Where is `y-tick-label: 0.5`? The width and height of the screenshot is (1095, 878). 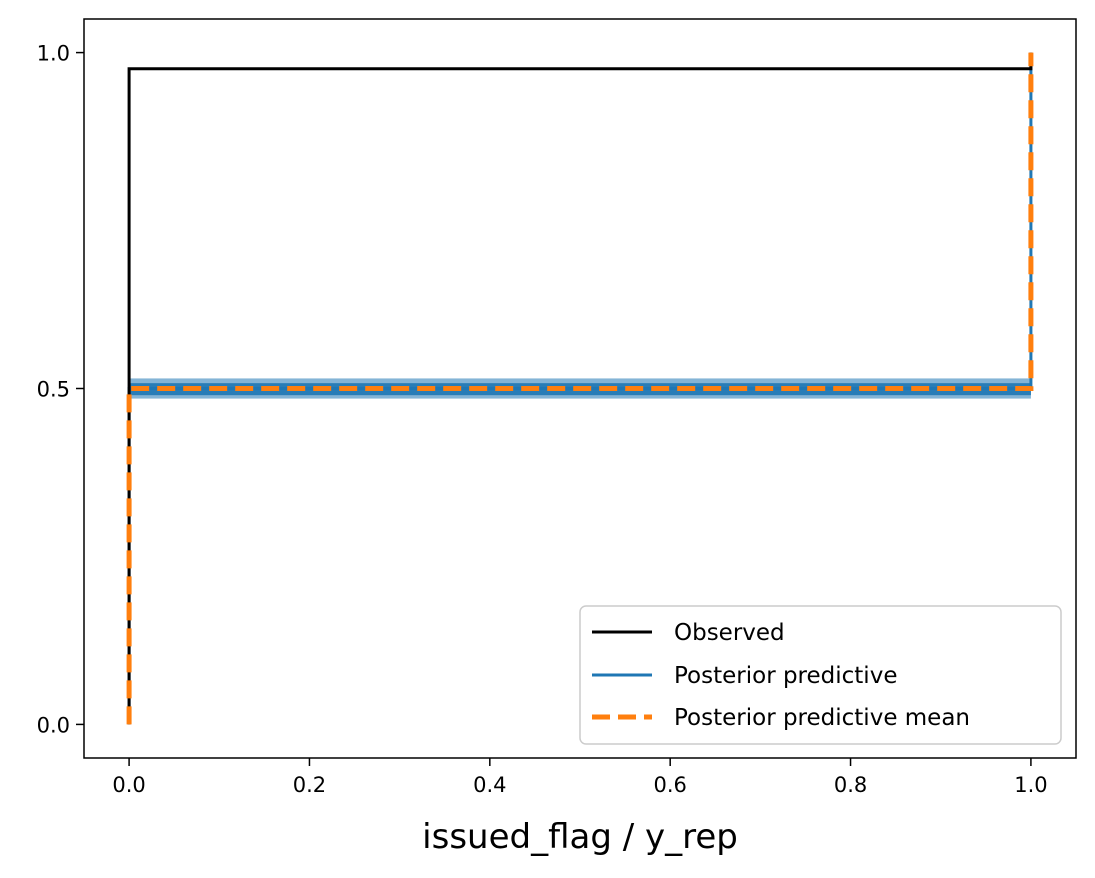 y-tick-label: 0.5 is located at coordinates (53, 390).